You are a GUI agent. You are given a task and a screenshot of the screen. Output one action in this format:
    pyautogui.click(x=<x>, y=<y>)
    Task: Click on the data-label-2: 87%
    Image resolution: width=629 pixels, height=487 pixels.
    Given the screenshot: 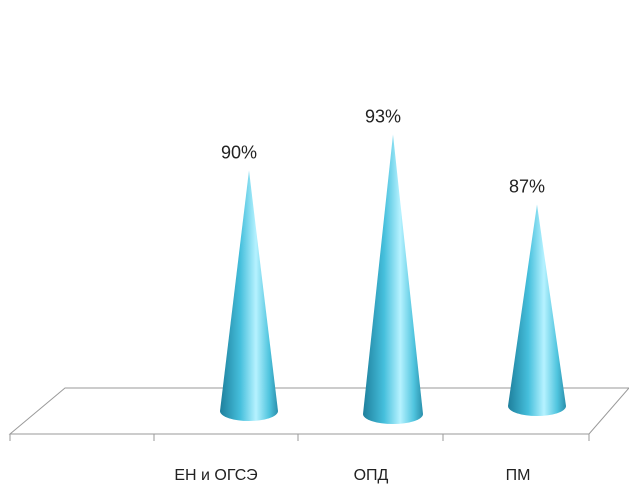 What is the action you would take?
    pyautogui.click(x=527, y=187)
    